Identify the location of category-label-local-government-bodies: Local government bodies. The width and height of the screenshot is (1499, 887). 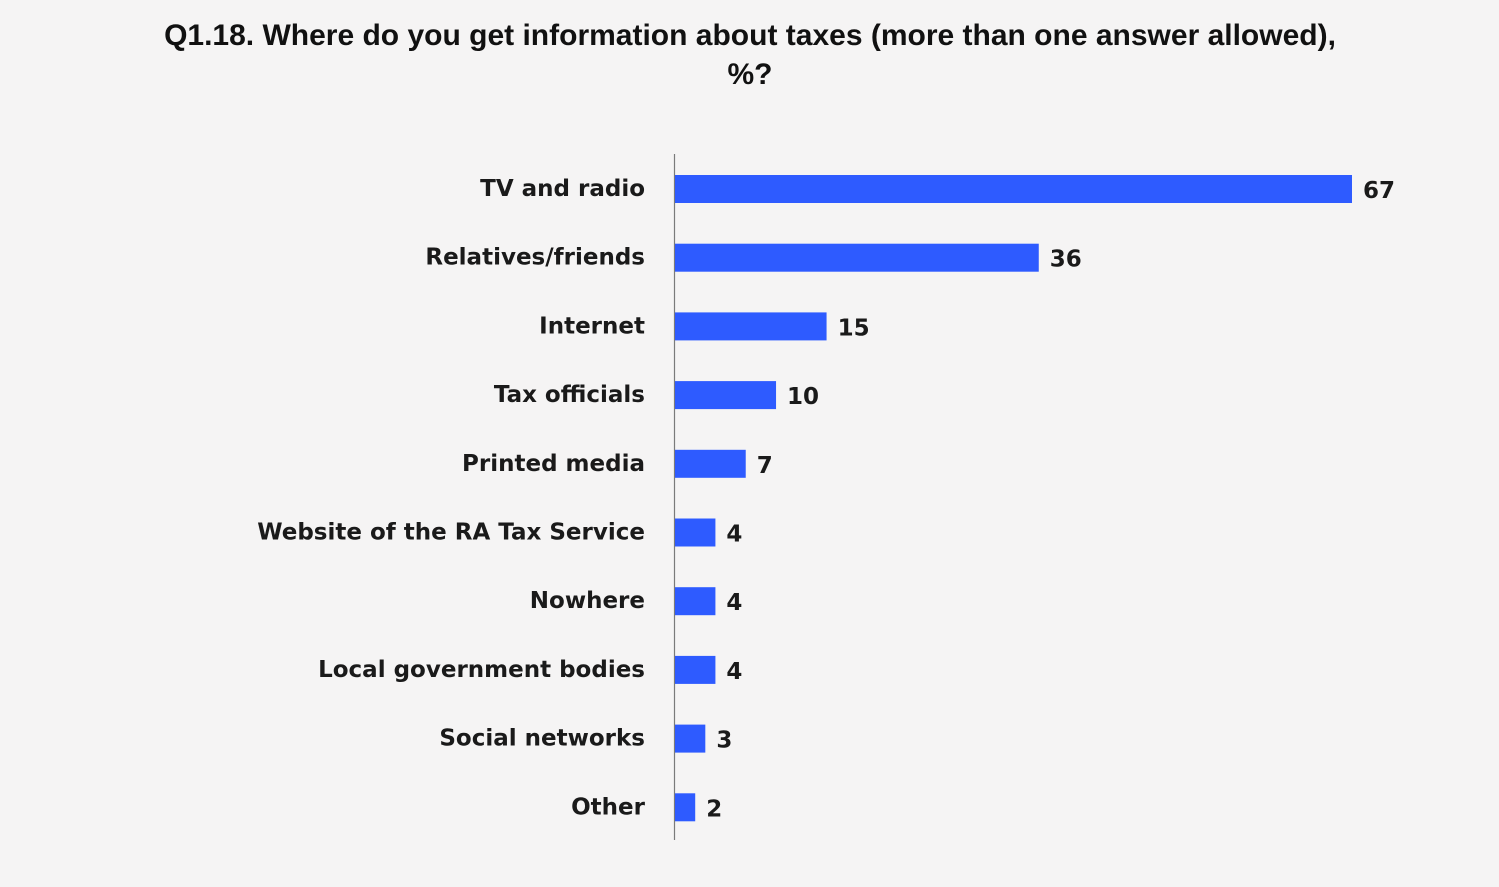
(481, 670).